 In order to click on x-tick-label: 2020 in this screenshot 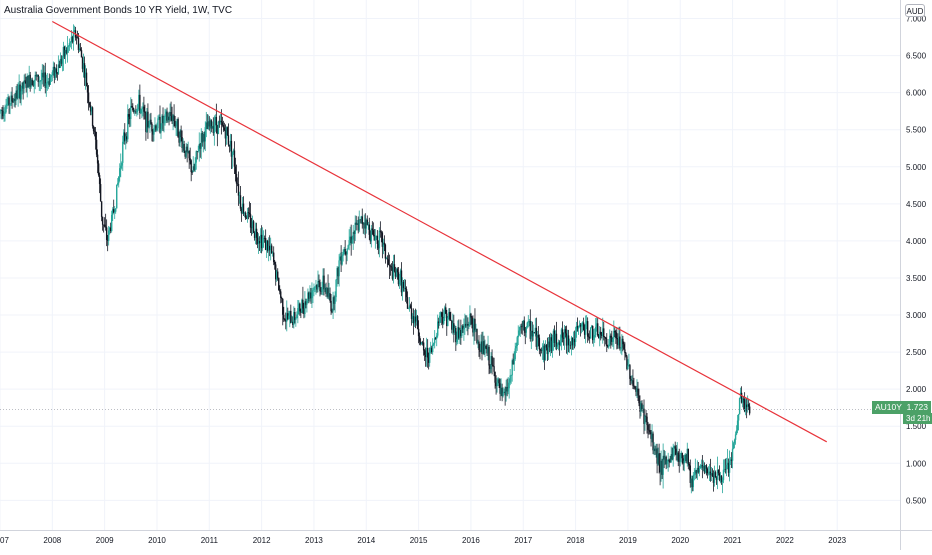, I will do `click(680, 540)`.